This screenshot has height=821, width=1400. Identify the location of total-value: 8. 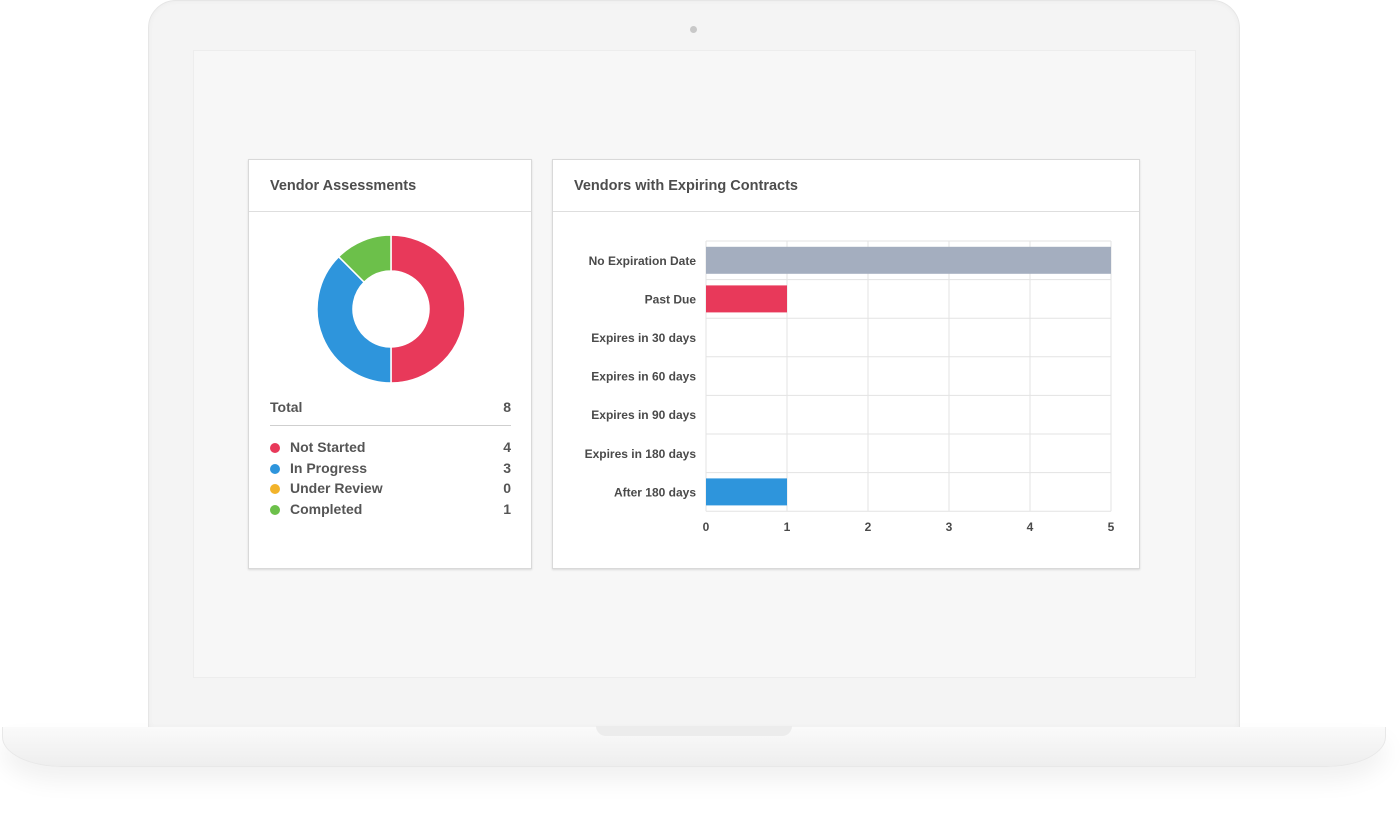
(507, 407).